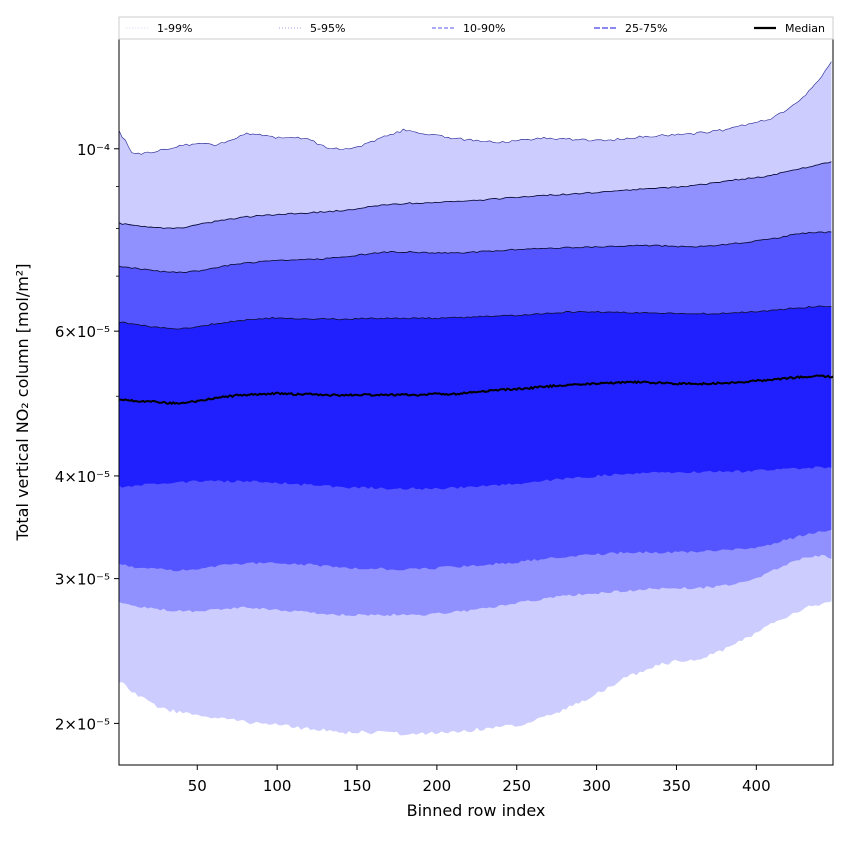 This screenshot has height=850, width=850. Describe the element at coordinates (82, 332) in the screenshot. I see `y-tick-label: 6×10⁻⁵` at that location.